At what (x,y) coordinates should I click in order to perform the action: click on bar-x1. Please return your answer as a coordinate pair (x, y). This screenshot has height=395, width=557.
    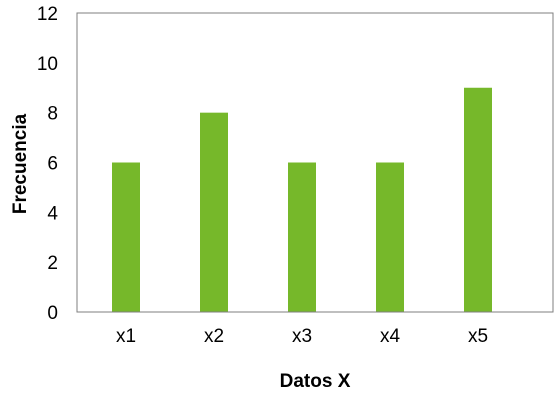
    Looking at the image, I should click on (126, 237).